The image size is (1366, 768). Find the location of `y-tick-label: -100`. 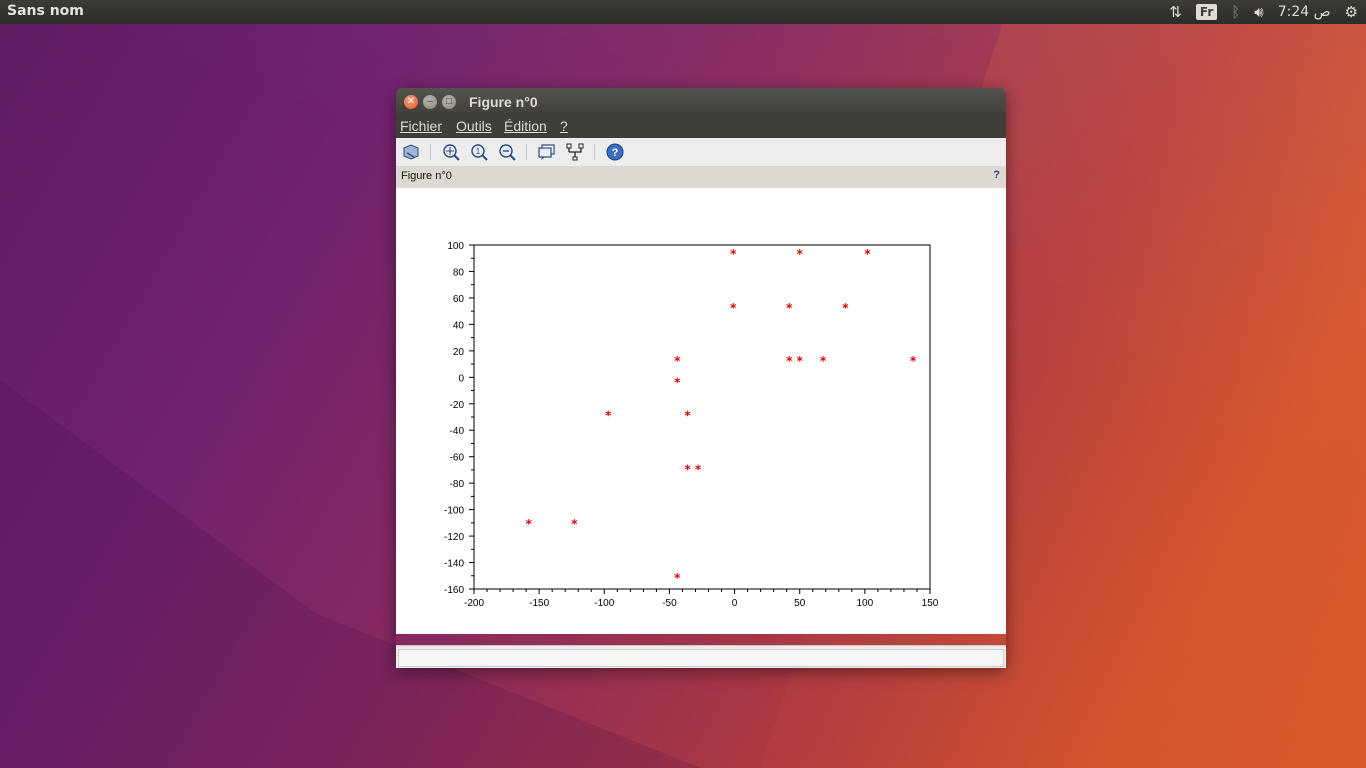

y-tick-label: -100 is located at coordinates (454, 511).